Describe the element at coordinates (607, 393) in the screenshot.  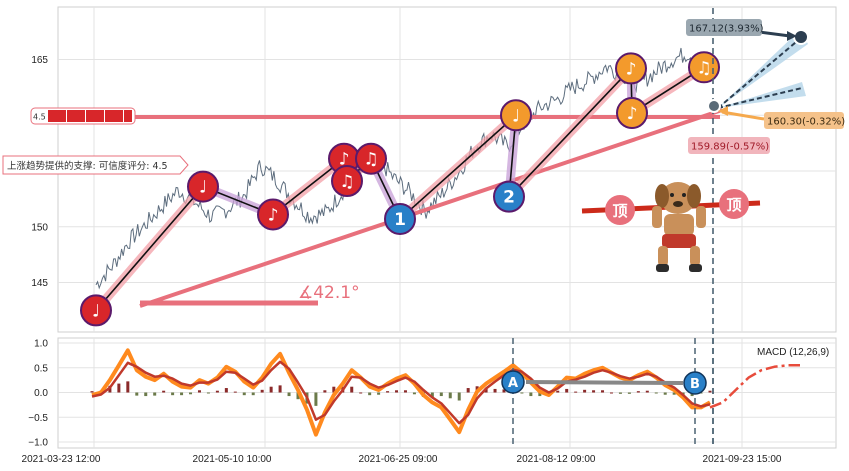
I see `macd-markers: A B` at that location.